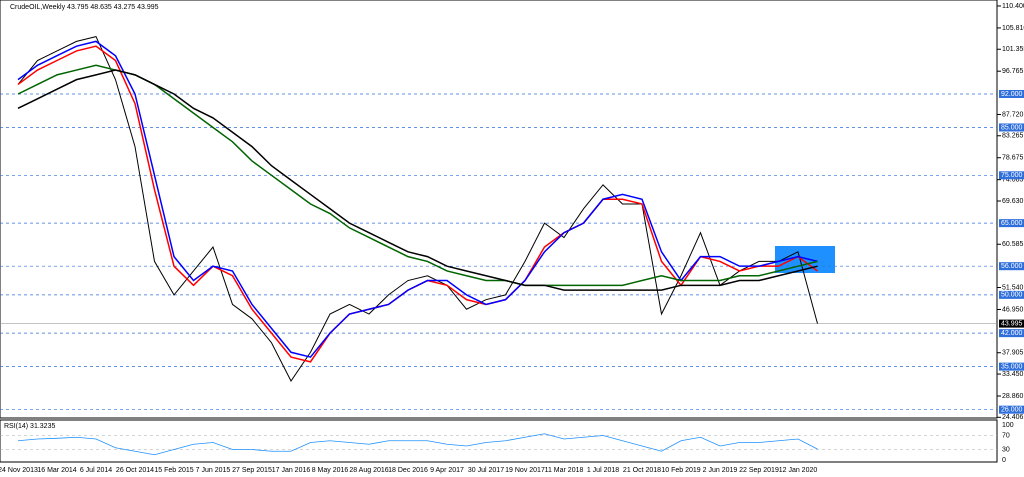  Describe the element at coordinates (1013, 244) in the screenshot. I see `y-tick-label: 60.585` at that location.